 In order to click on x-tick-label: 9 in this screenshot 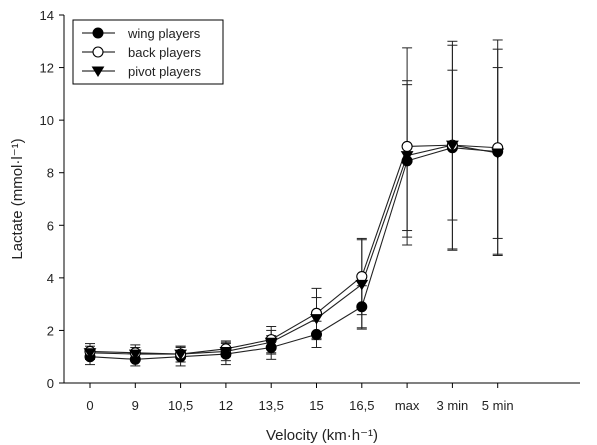, I will do `click(135, 405)`.